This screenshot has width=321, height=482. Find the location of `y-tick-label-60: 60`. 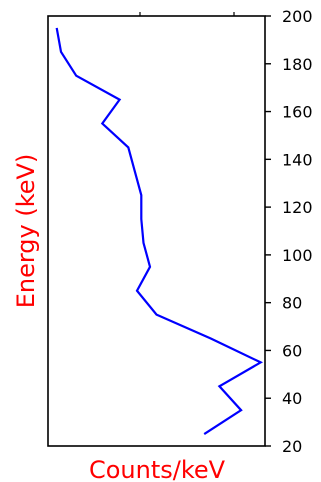

y-tick-label-60: 60 is located at coordinates (292, 350).